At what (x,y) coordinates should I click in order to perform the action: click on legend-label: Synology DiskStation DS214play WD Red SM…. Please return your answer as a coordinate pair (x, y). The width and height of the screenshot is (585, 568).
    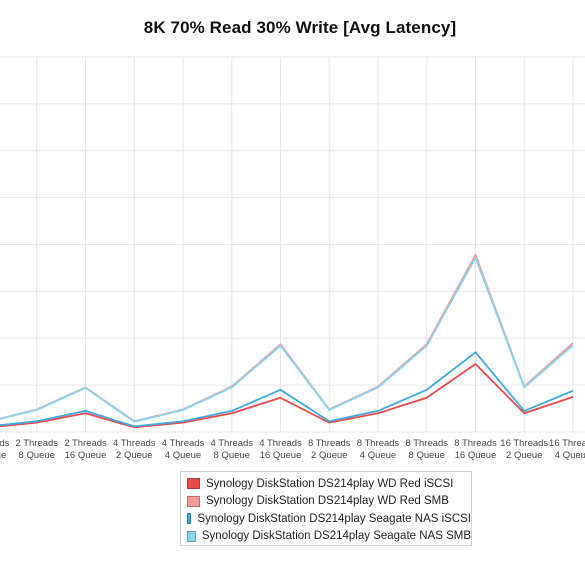
    Looking at the image, I should click on (327, 501).